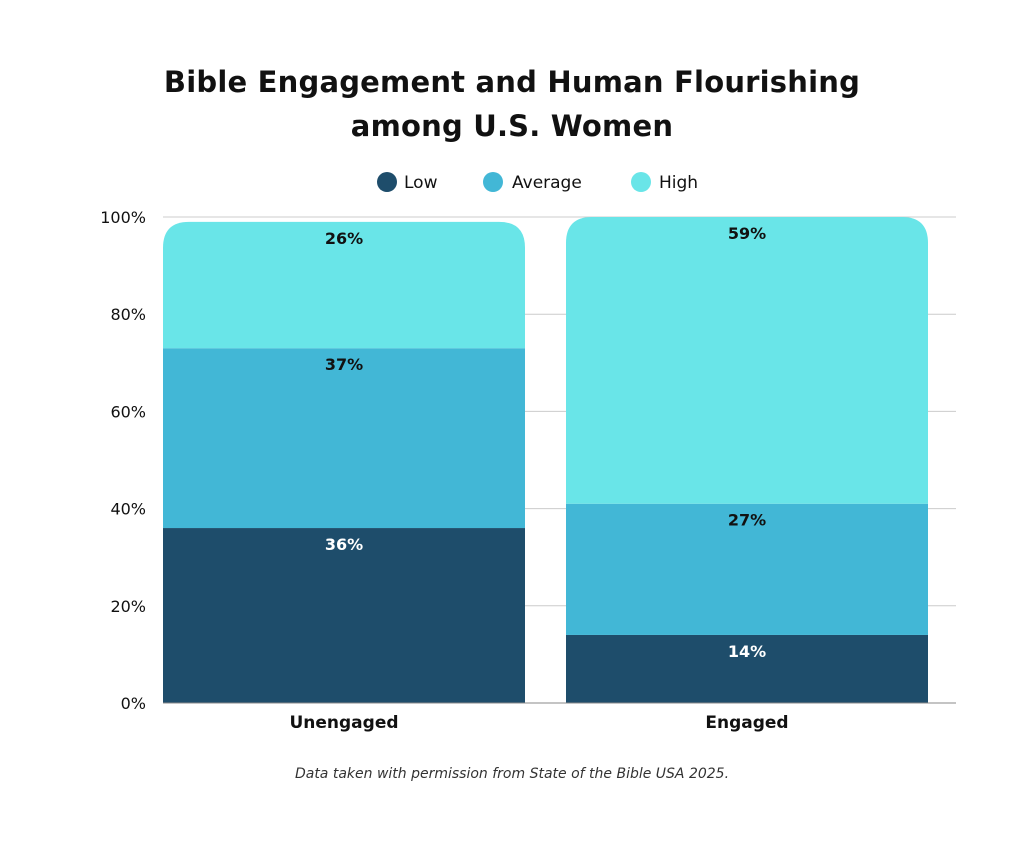 This screenshot has height=853, width=1024. Describe the element at coordinates (512, 82) in the screenshot. I see `chart-title-line-1: Bible Engagement and Human Flourishing` at that location.